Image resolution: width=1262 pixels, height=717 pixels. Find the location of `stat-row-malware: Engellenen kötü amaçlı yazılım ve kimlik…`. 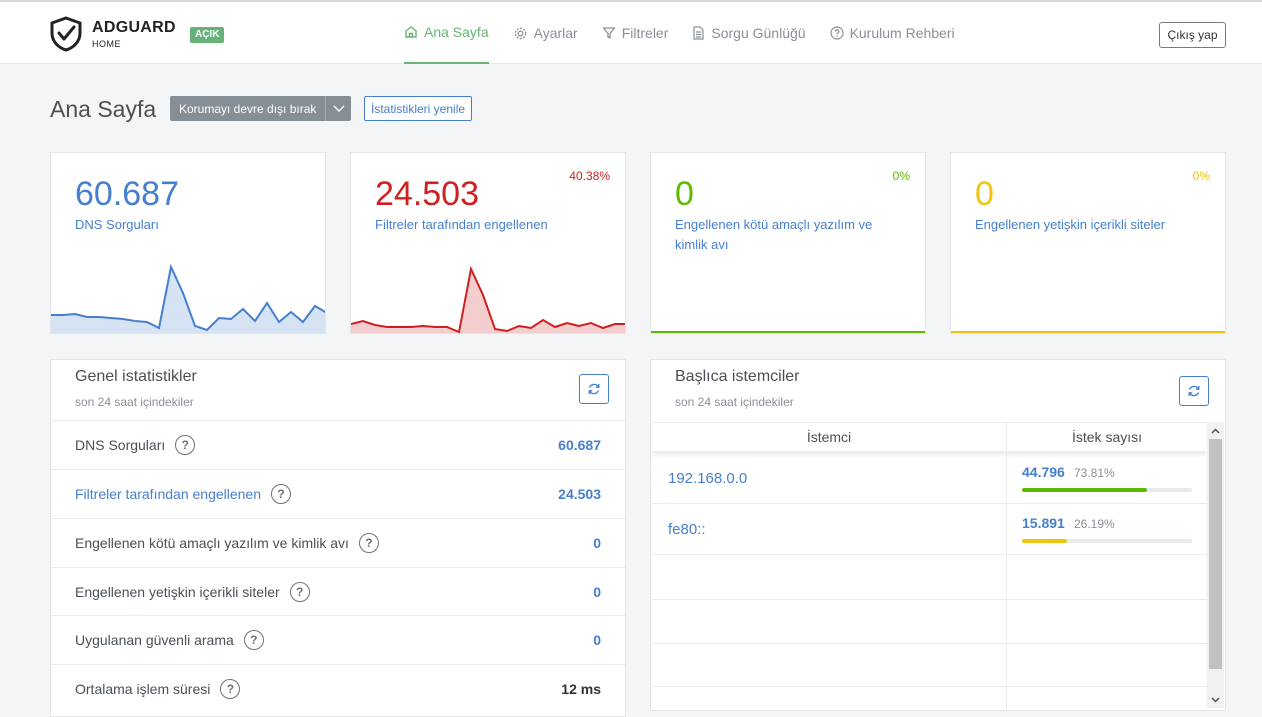

stat-row-malware: Engellenen kötü amaçlı yazılım ve kimlik… is located at coordinates (338, 542).